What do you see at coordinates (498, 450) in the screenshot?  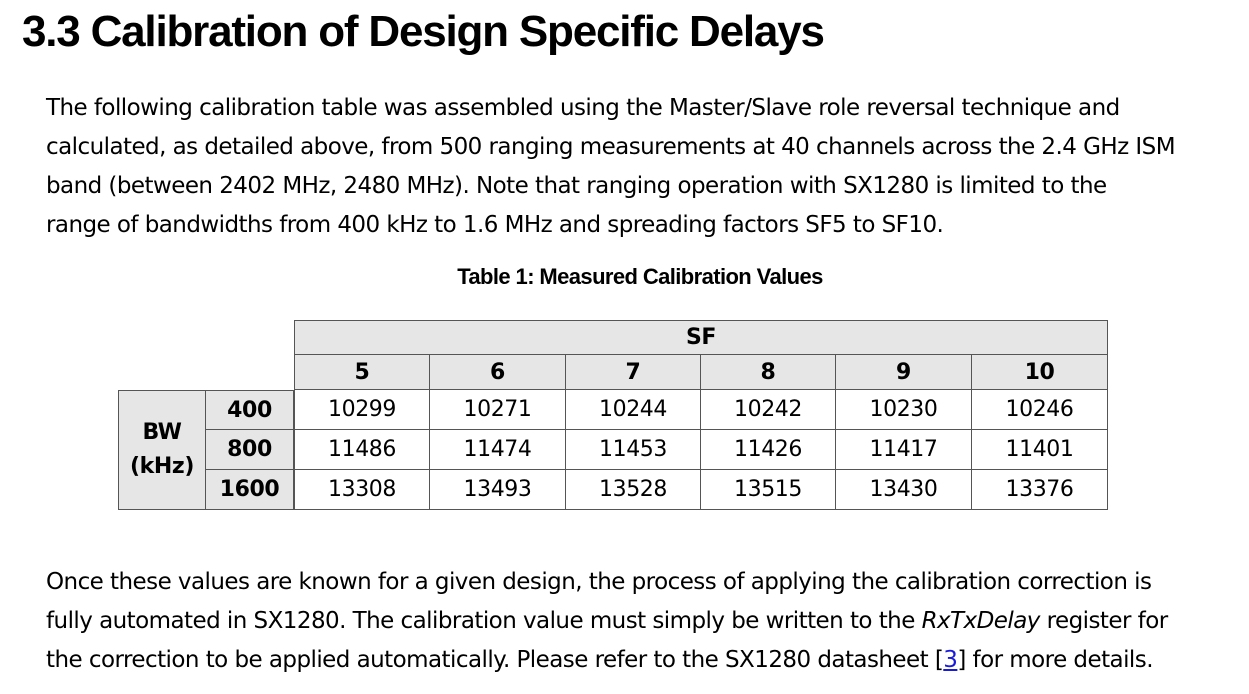 I see `table-cell: 11474` at bounding box center [498, 450].